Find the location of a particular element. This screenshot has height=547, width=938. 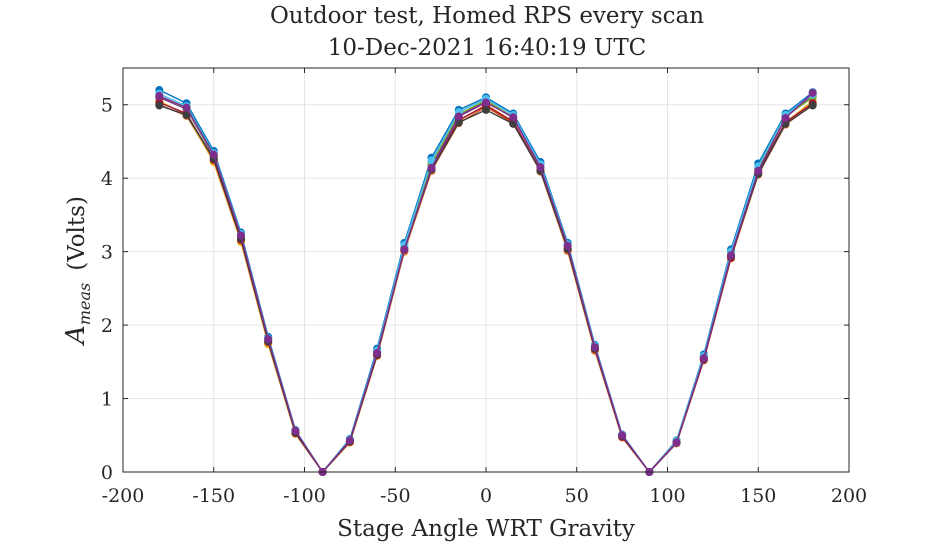

x-tick-label-1: -150 is located at coordinates (213, 496).